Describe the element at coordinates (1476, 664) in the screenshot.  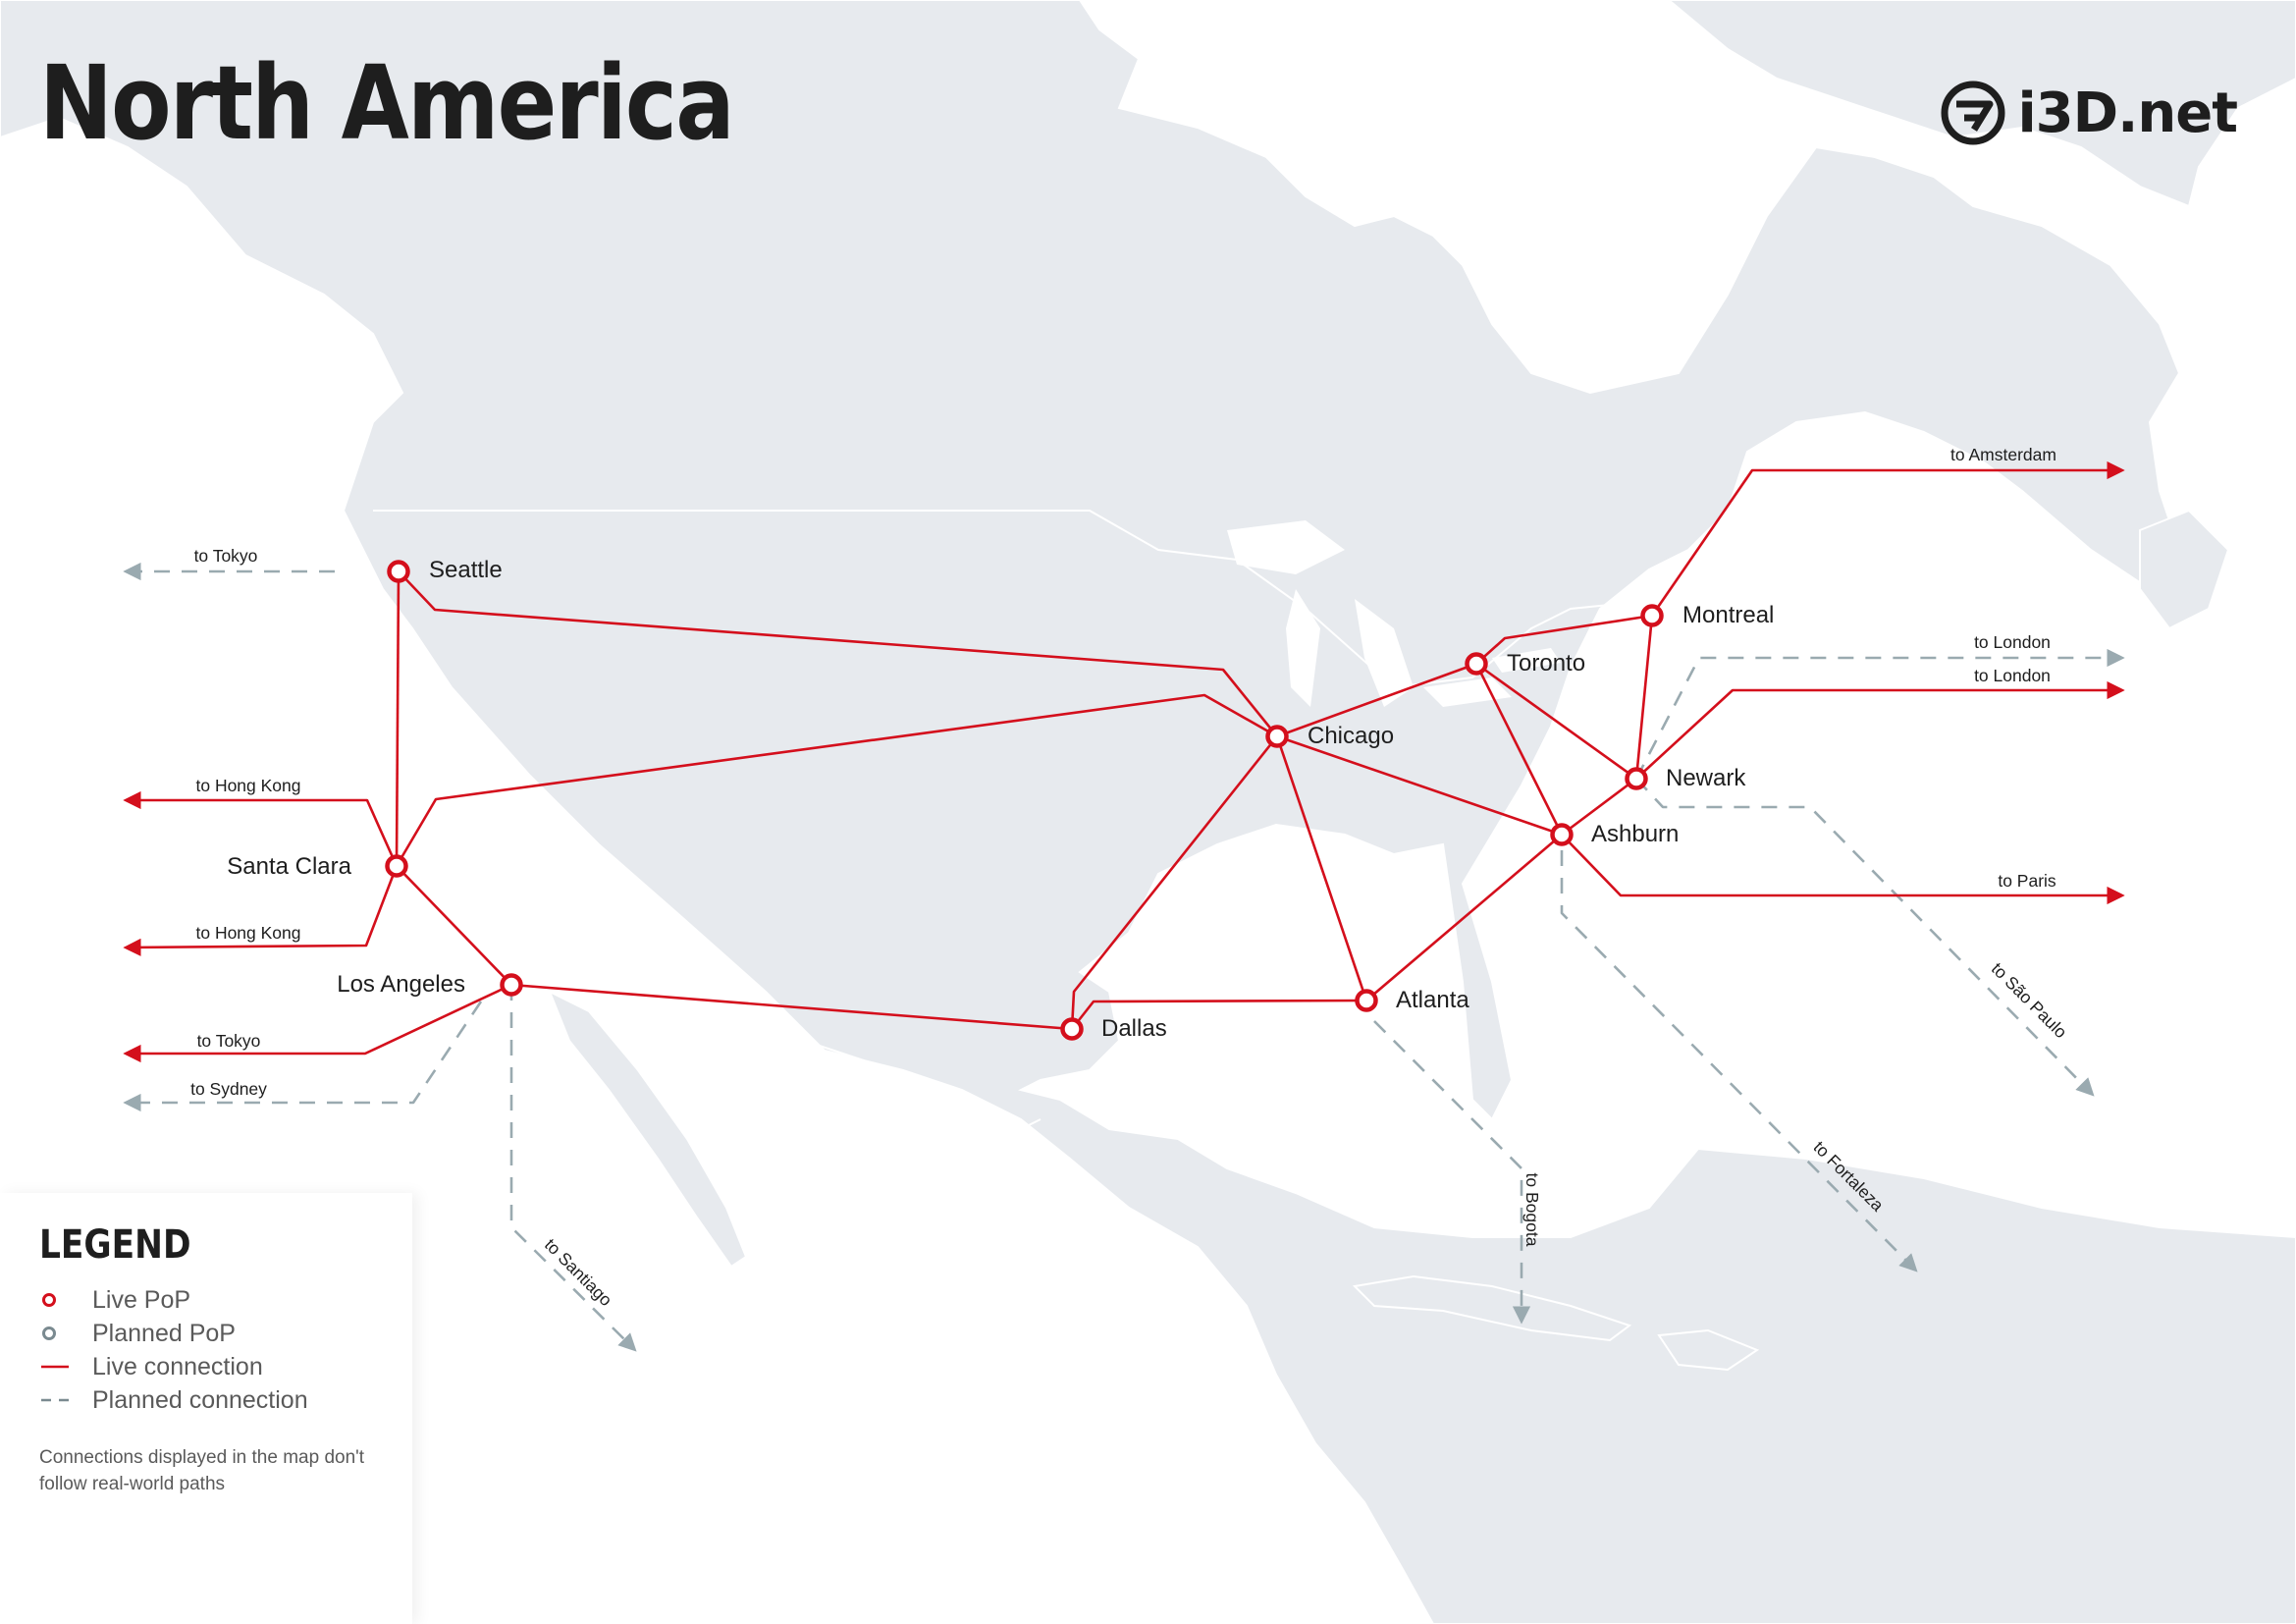
I see `pop-marker-toronto` at that location.